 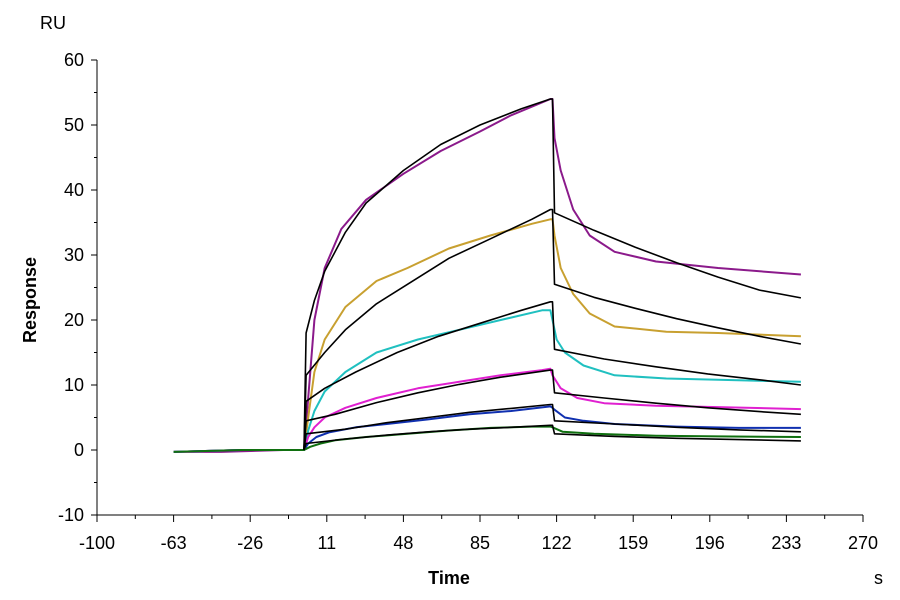 What do you see at coordinates (326, 543) in the screenshot?
I see `x-tick-label: 11` at bounding box center [326, 543].